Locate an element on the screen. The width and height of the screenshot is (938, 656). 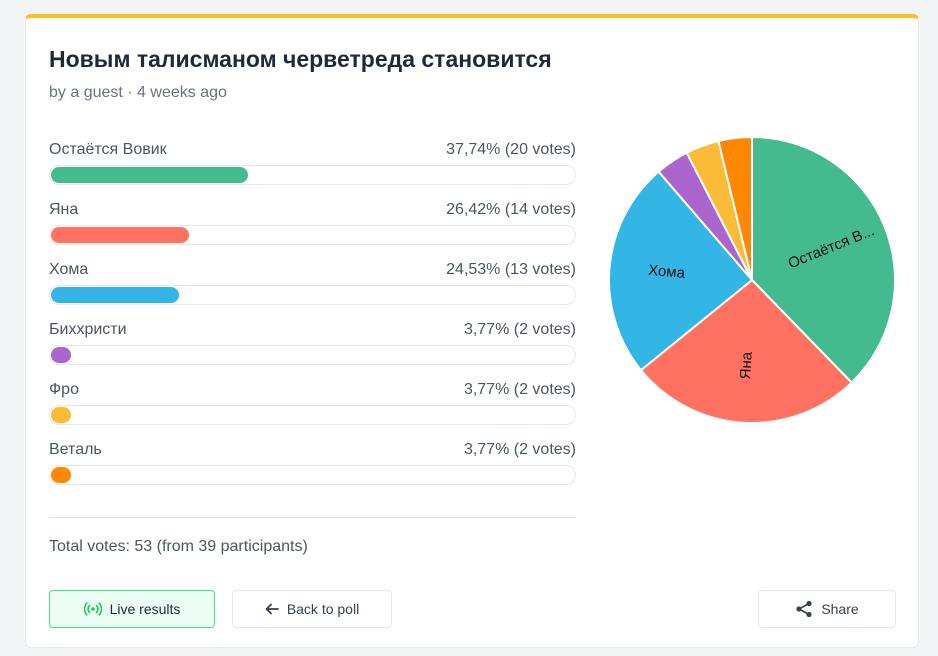
pie-slice-label: Яна is located at coordinates (746, 365).